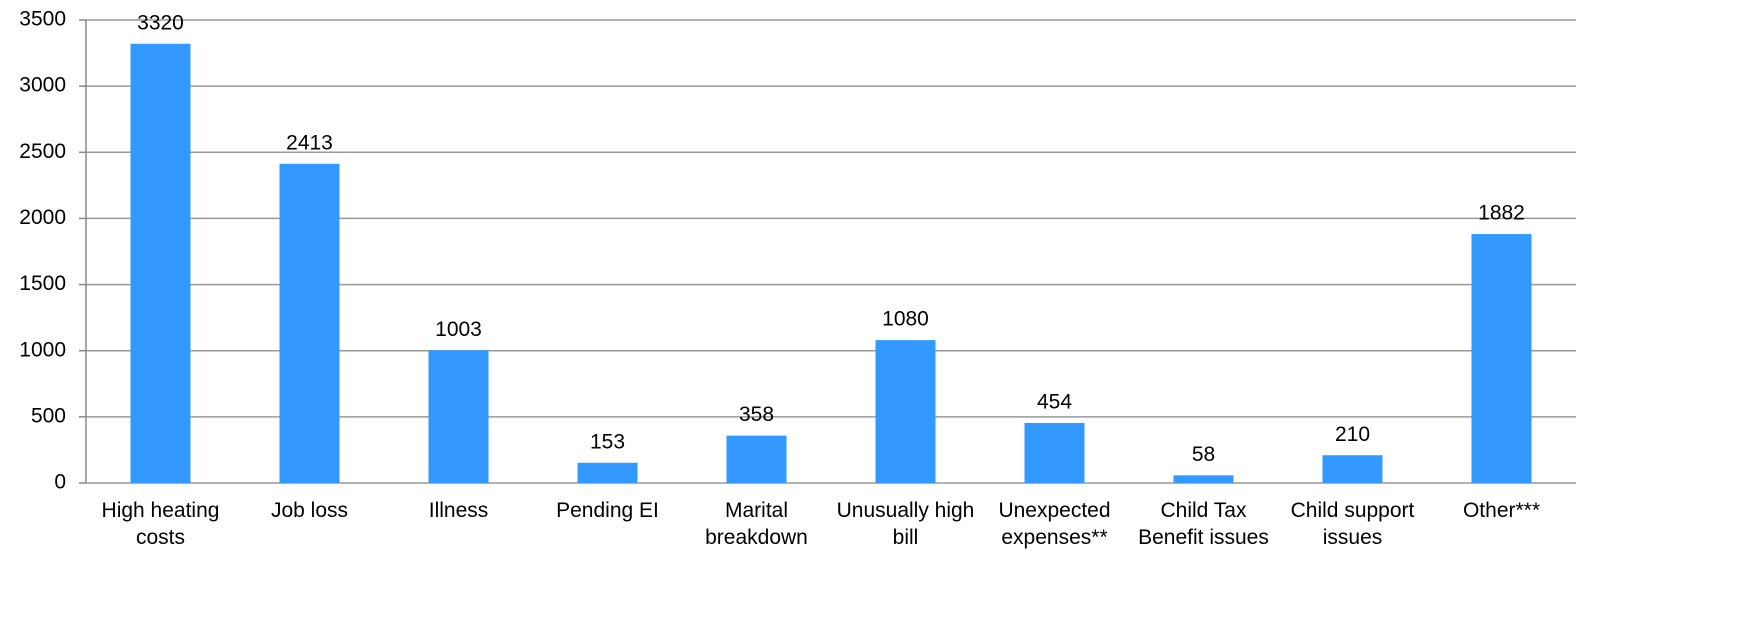  Describe the element at coordinates (48, 415) in the screenshot. I see `y-tick-label: 500` at that location.